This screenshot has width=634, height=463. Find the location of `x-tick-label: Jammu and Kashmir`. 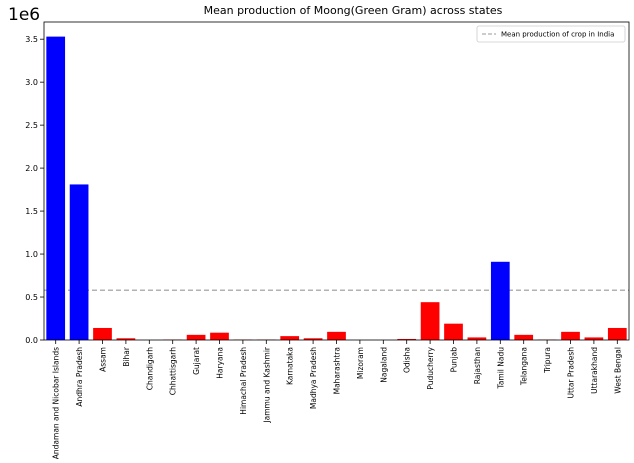

x-tick-label: Jammu and Kashmir is located at coordinates (266, 384).